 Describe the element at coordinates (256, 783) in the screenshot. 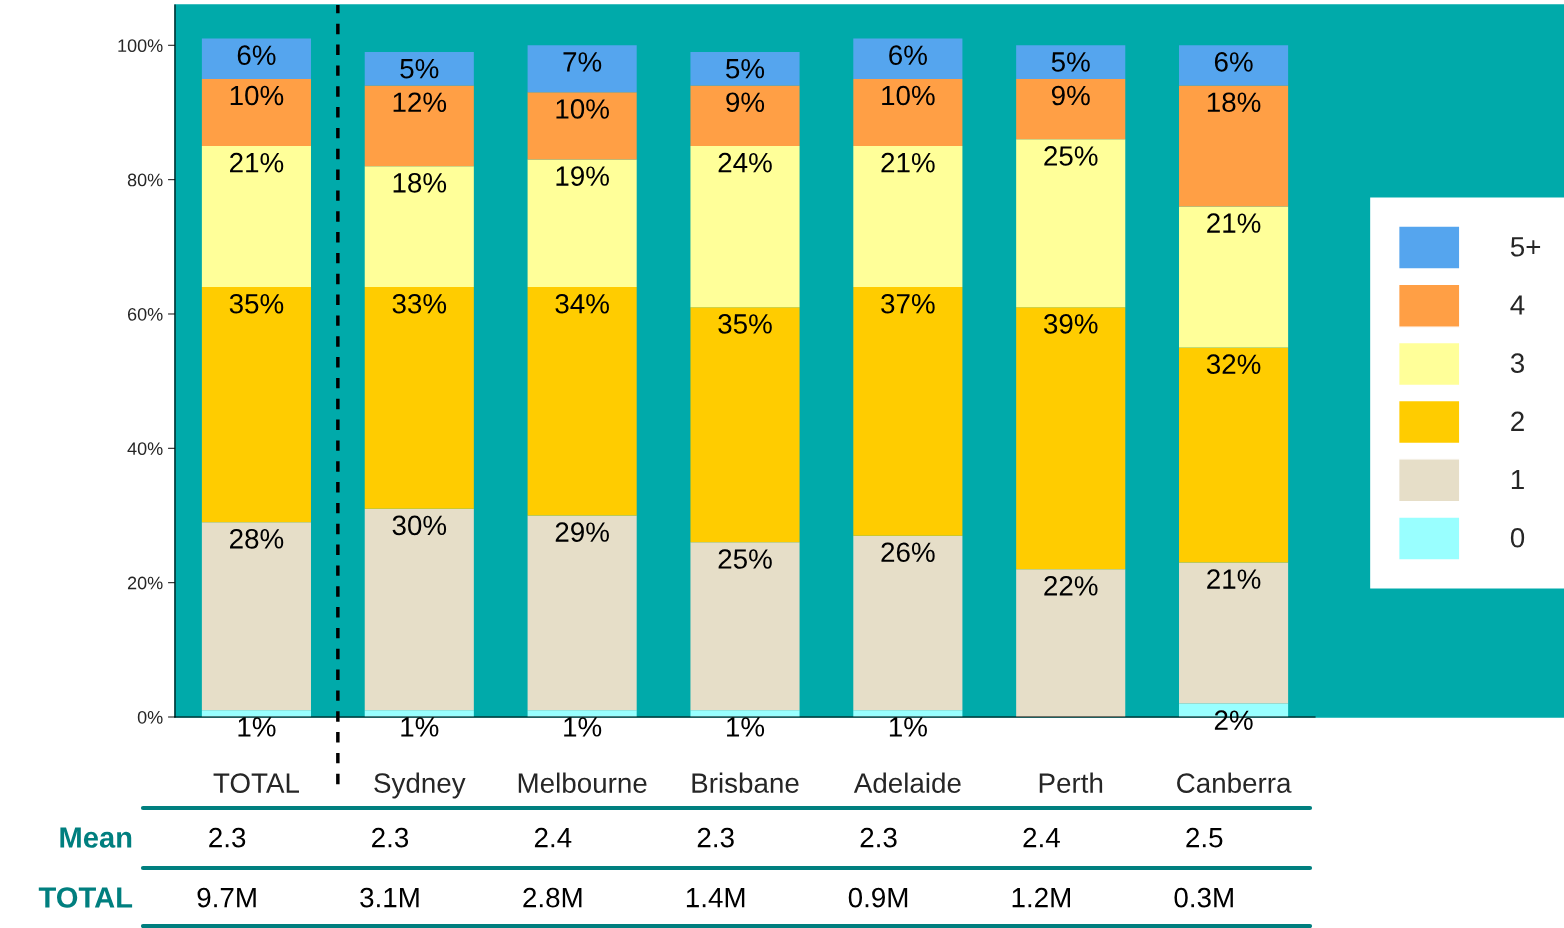

I see `x-tick-label: TOTAL` at that location.